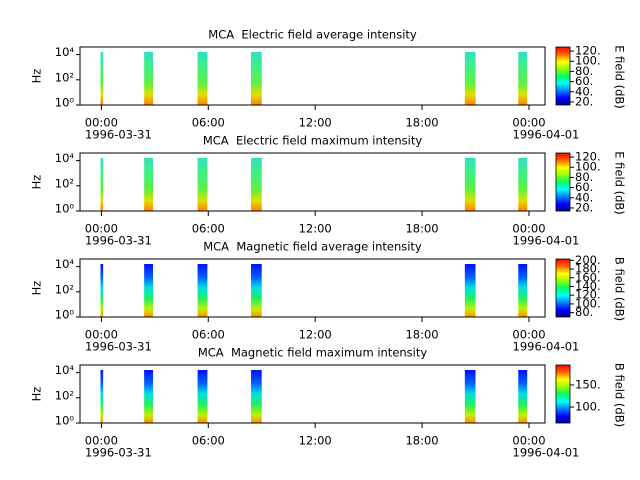 The width and height of the screenshot is (640, 480). I want to click on panel-title: MCA Magnetic field maximum intensity, so click(313, 353).